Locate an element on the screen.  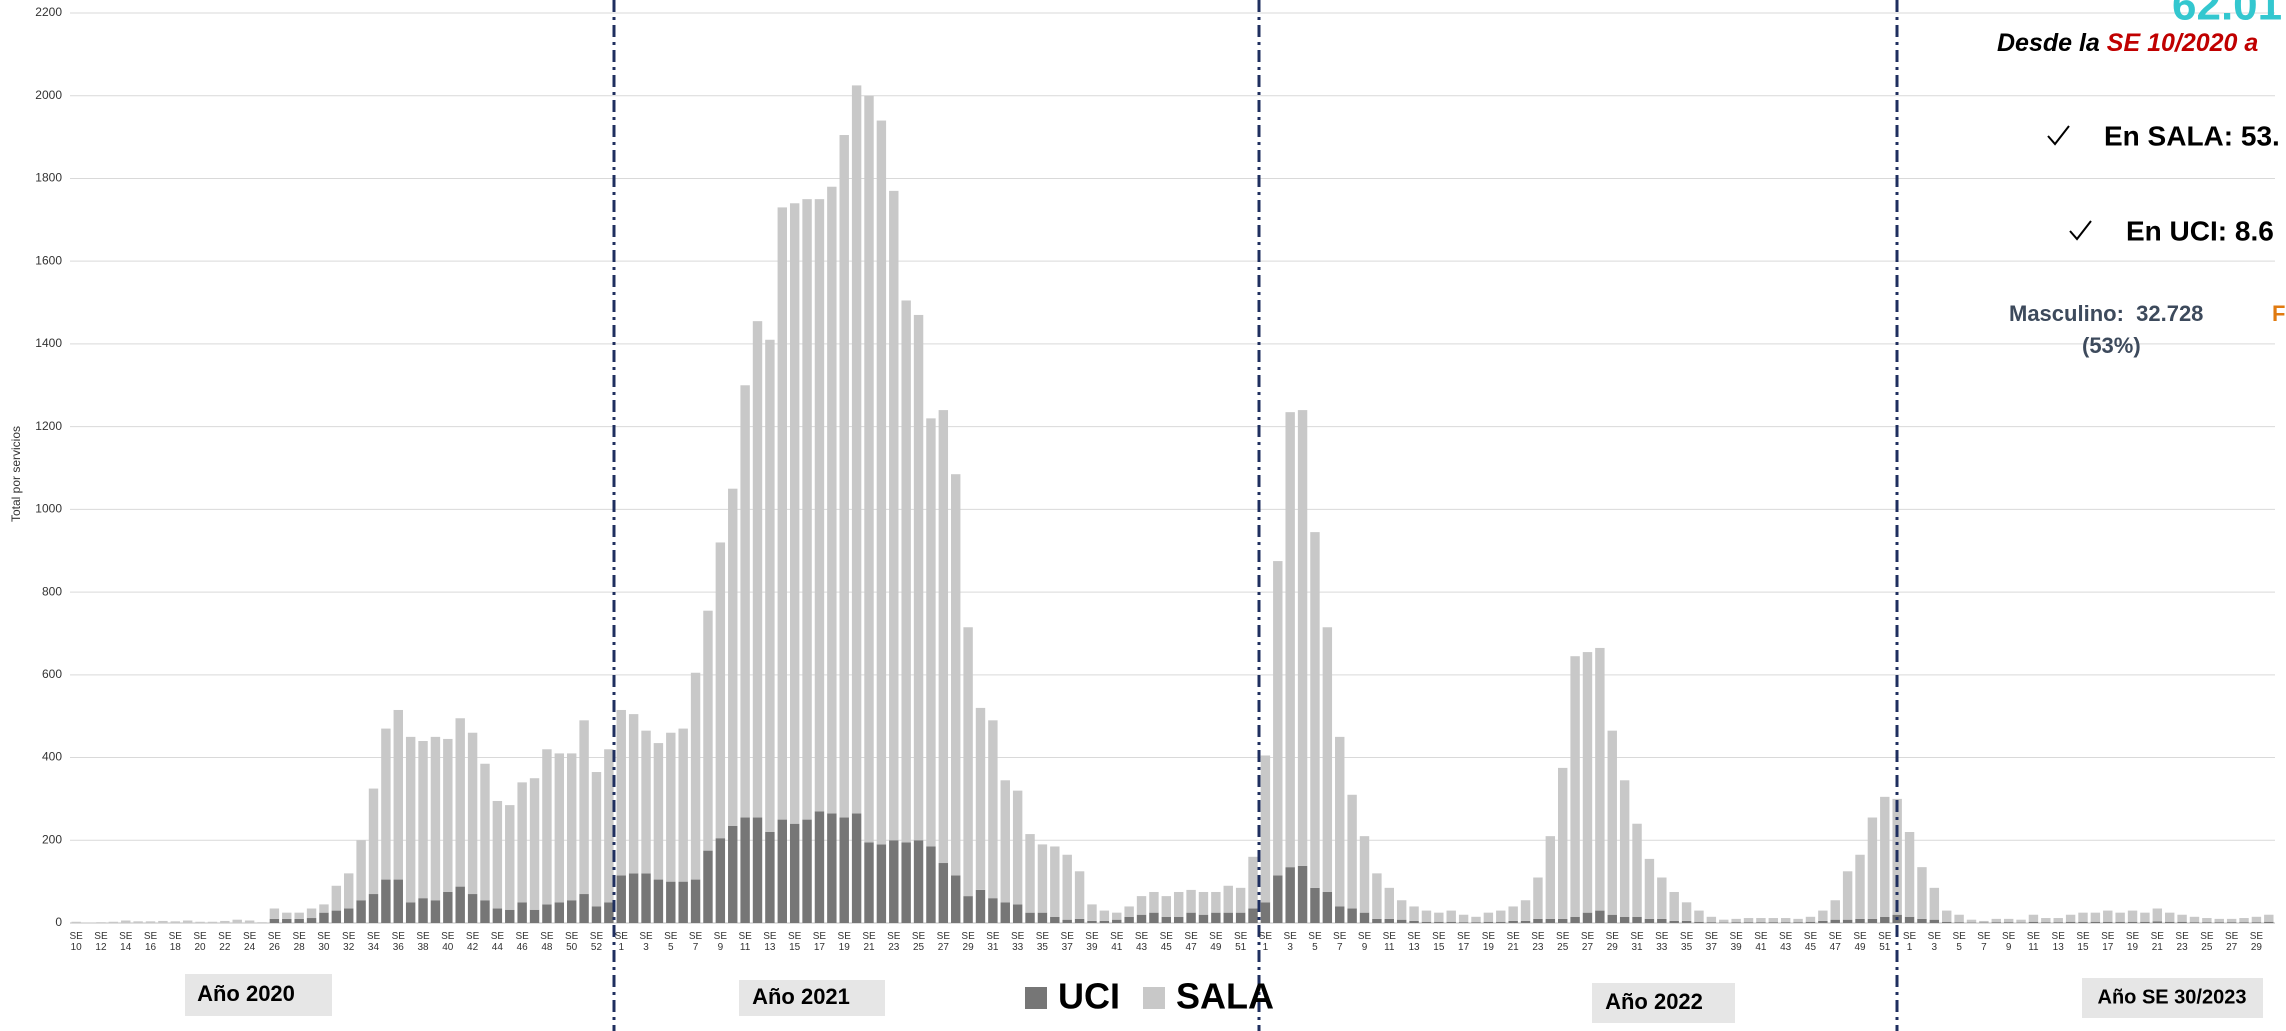
legend-swatch is located at coordinates (1036, 998).